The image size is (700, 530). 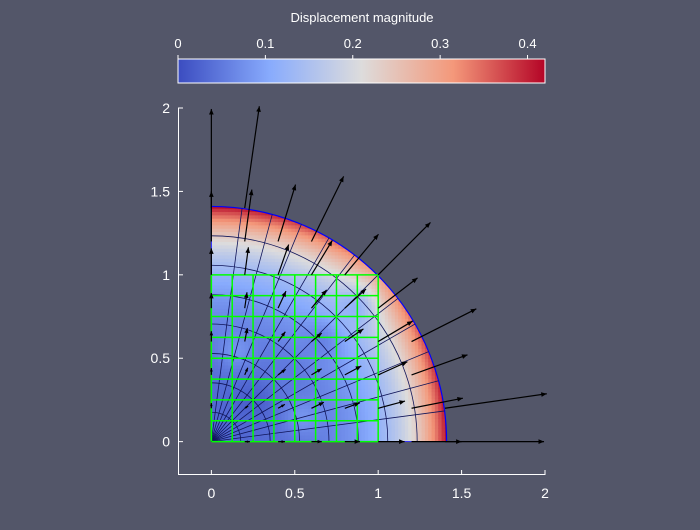 What do you see at coordinates (295, 493) in the screenshot?
I see `x-tick-label: 0.5` at bounding box center [295, 493].